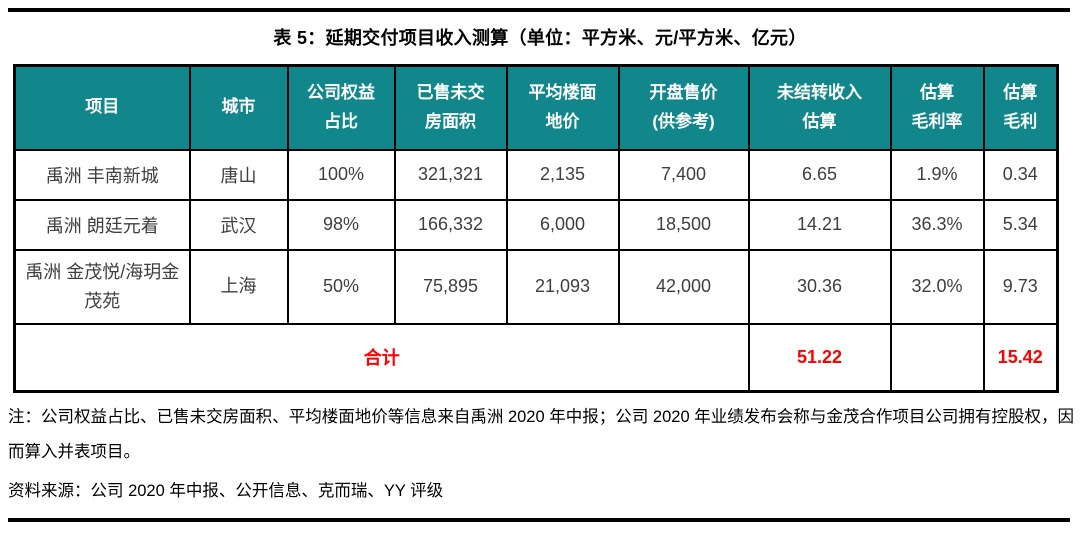 This screenshot has height=533, width=1080. Describe the element at coordinates (450, 121) in the screenshot. I see `header-line: 房面积` at that location.